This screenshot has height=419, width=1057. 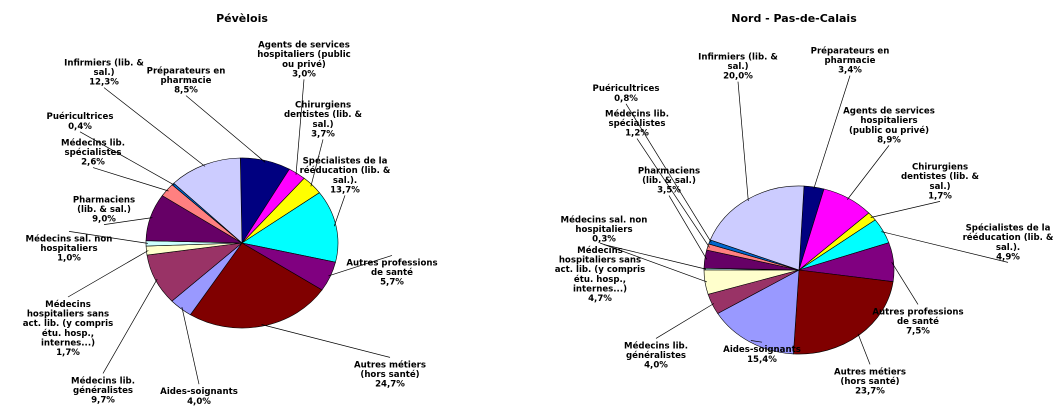 What do you see at coordinates (391, 272) in the screenshot?
I see `slice-label: Autres professions de santé 5,7%` at bounding box center [391, 272].